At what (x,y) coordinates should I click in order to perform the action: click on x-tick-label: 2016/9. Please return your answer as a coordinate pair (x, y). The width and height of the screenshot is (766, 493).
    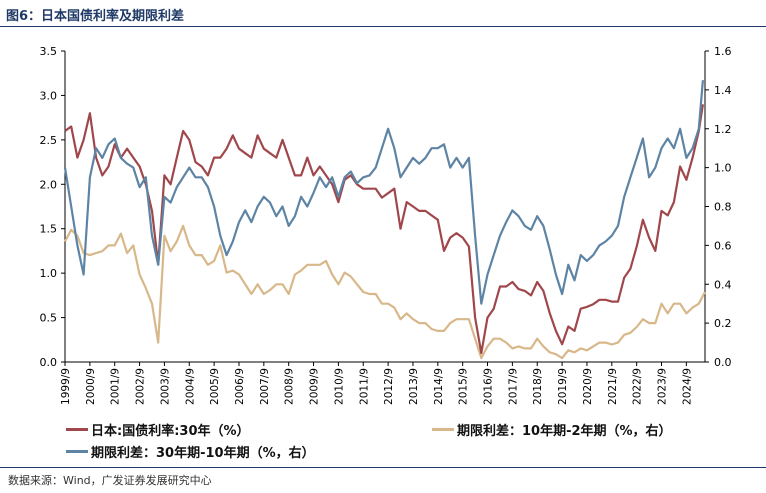
    Looking at the image, I should click on (489, 386).